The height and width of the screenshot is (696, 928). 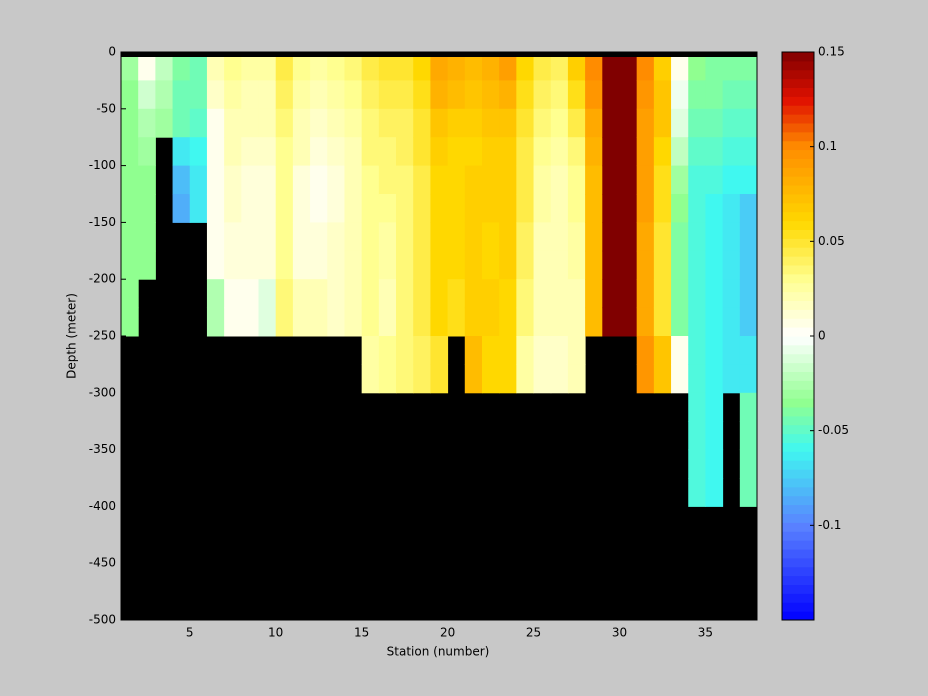 I want to click on y-tick-label: -100, so click(x=102, y=165).